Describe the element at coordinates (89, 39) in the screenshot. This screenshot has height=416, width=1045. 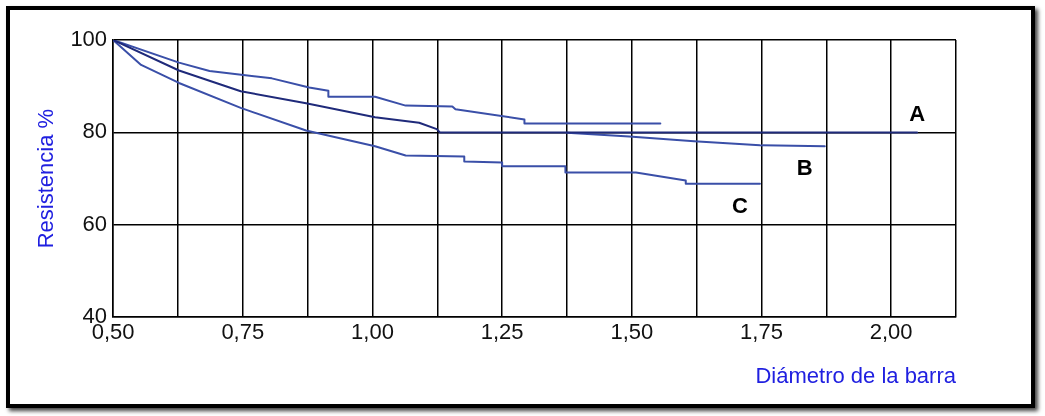
I see `y-tick-label: 100` at that location.